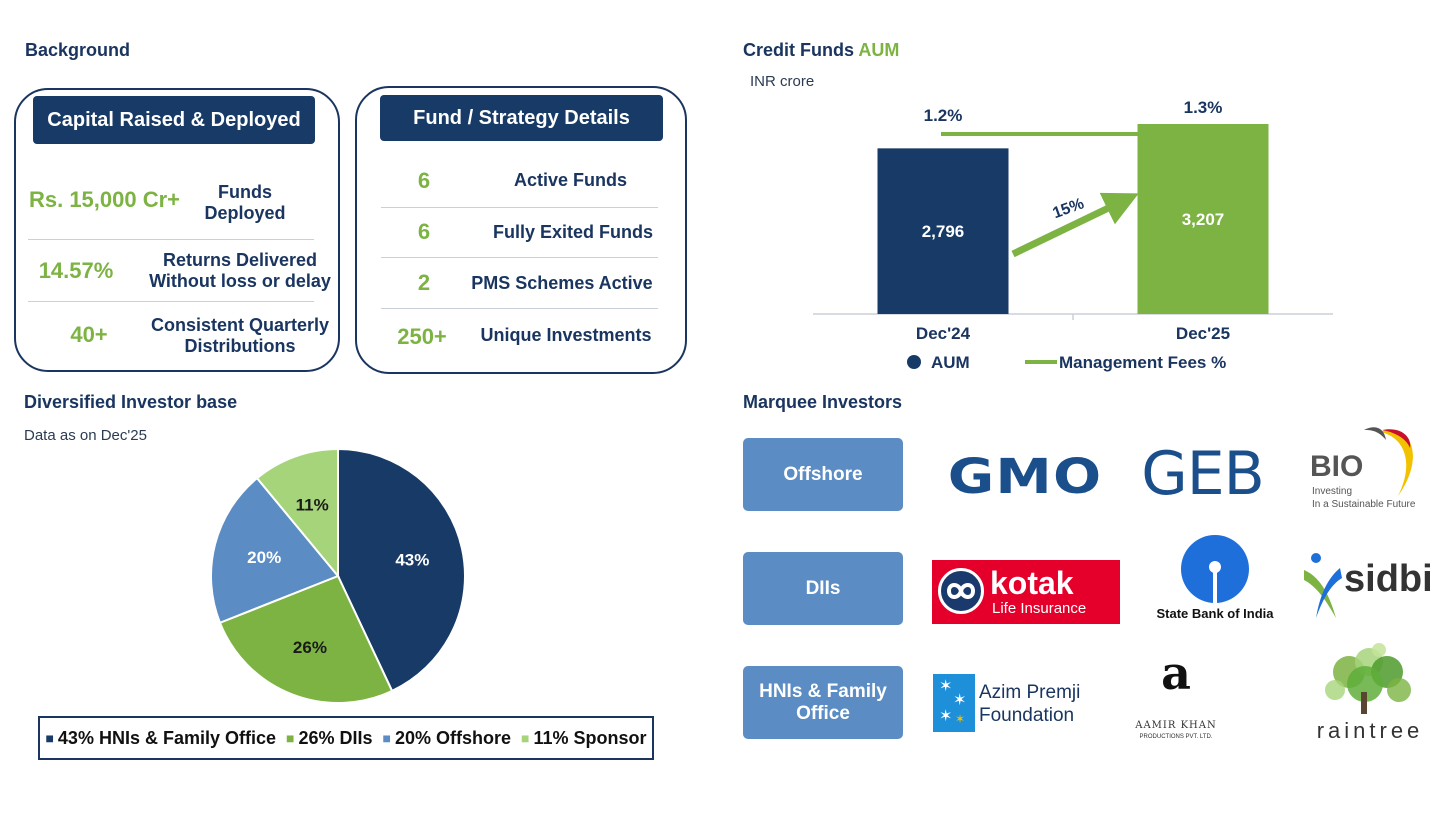  Describe the element at coordinates (240, 346) in the screenshot. I see `capital-label-3-line2: Distributions` at that location.